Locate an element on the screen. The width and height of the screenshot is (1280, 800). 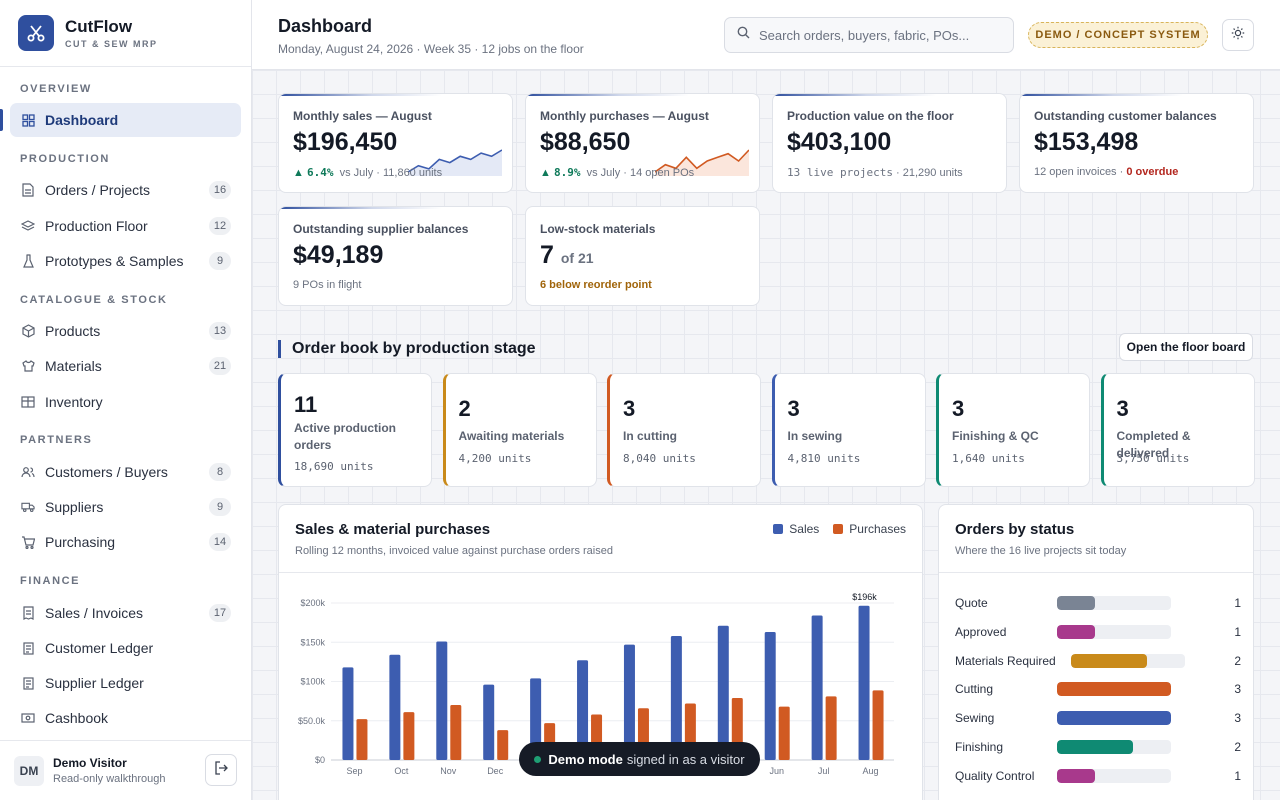
stage-card: 2 Awaiting materials 4,200 units is located at coordinates (519, 430).